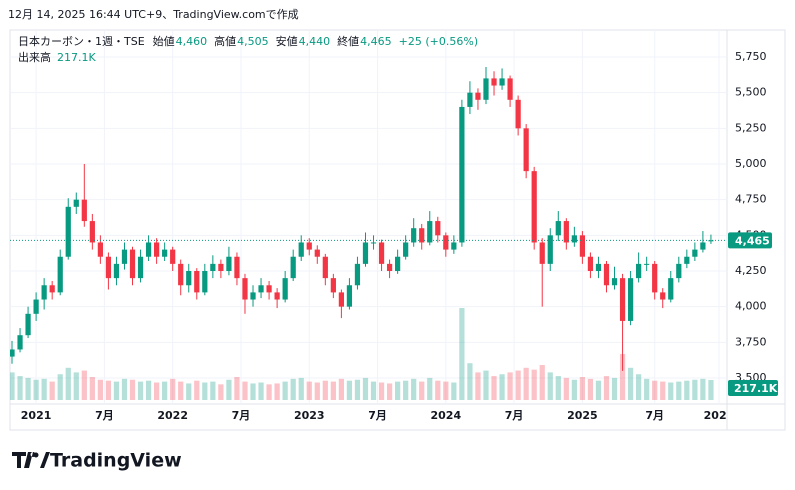 This screenshot has width=795, height=490. Describe the element at coordinates (751, 341) in the screenshot. I see `y-tick-label: 3,750` at that location.